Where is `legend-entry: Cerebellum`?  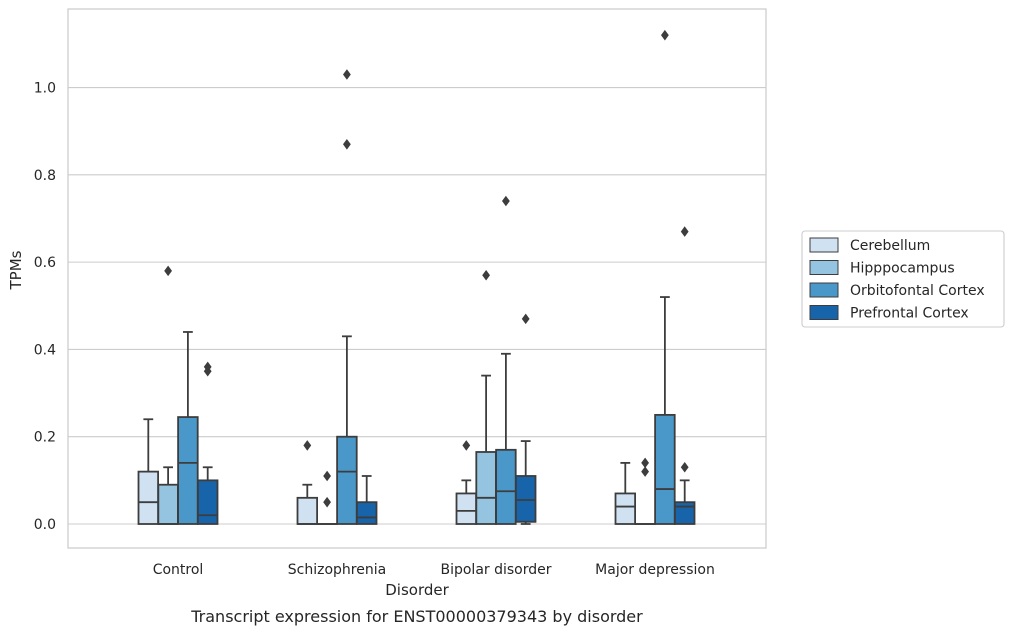
legend-entry: Cerebellum is located at coordinates (890, 246).